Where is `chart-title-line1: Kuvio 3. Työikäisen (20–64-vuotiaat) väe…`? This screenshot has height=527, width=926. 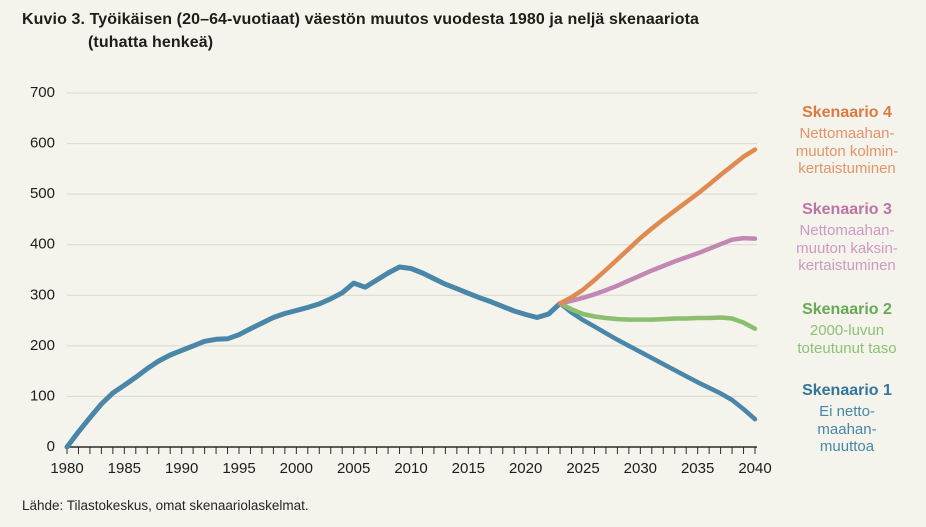
chart-title-line1: Kuvio 3. Työikäisen (20–64-vuotiaat) väe… is located at coordinates (360, 19).